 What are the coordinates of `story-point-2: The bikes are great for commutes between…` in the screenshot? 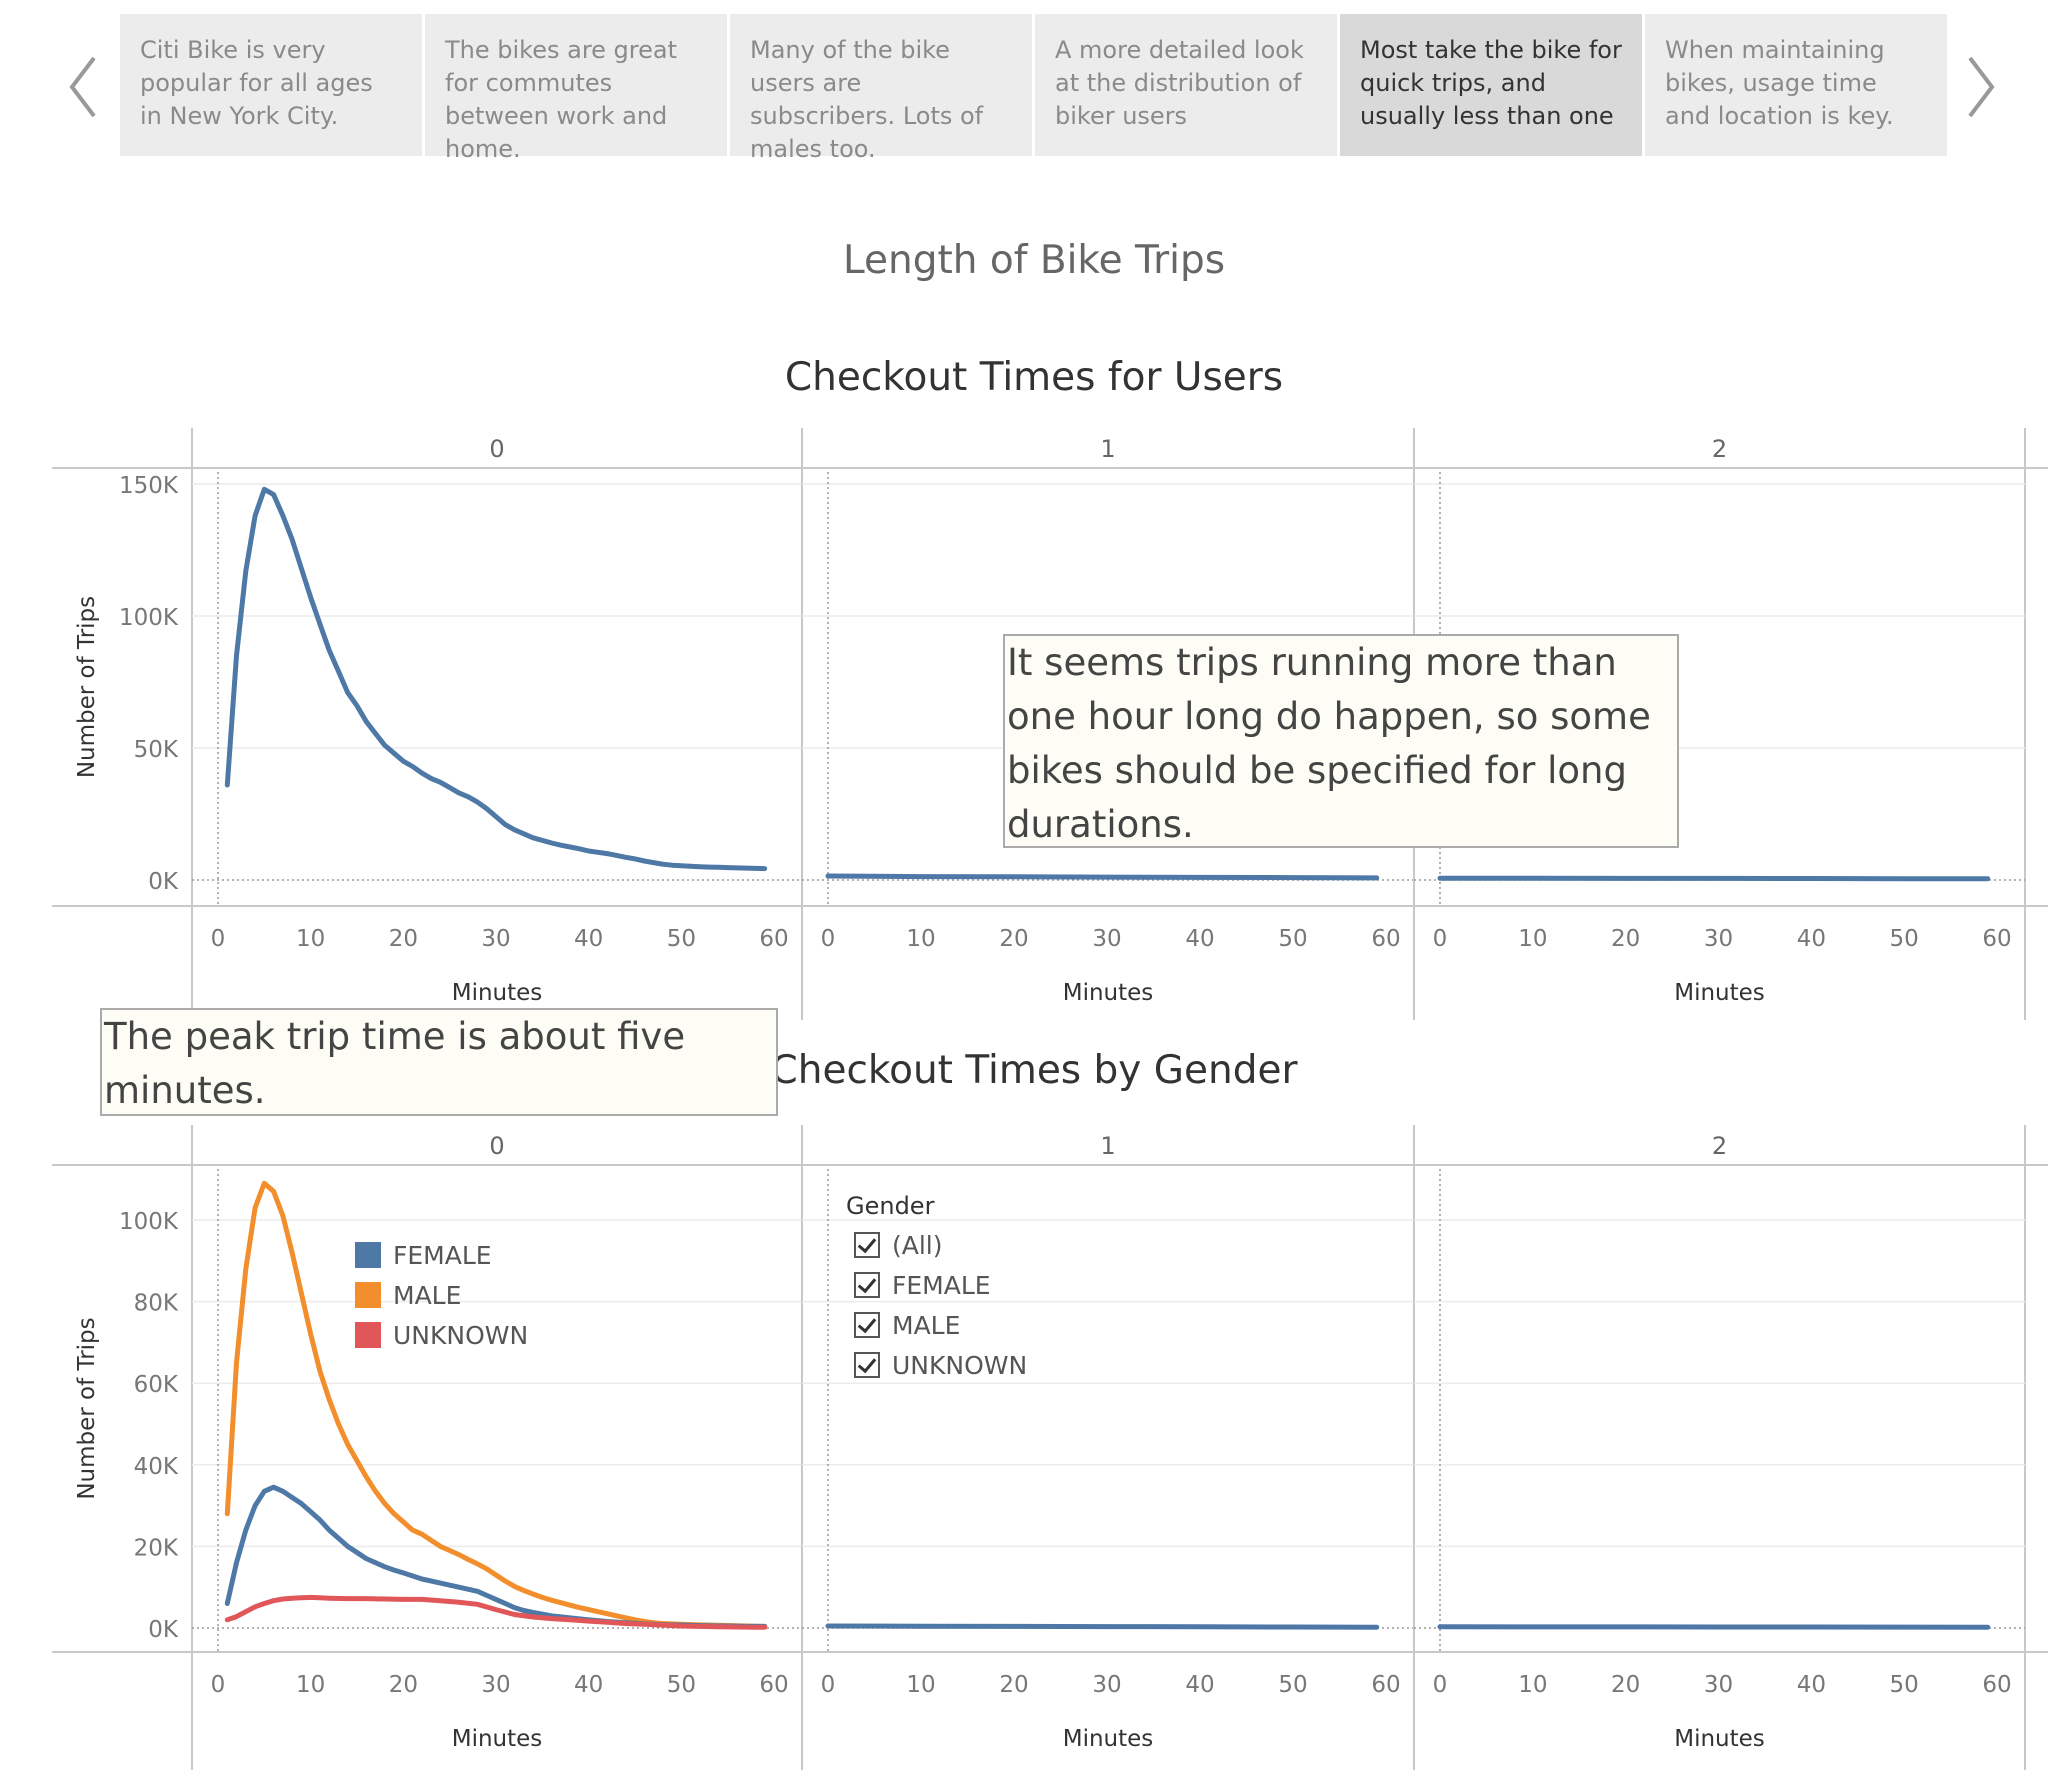 It's located at (576, 88).